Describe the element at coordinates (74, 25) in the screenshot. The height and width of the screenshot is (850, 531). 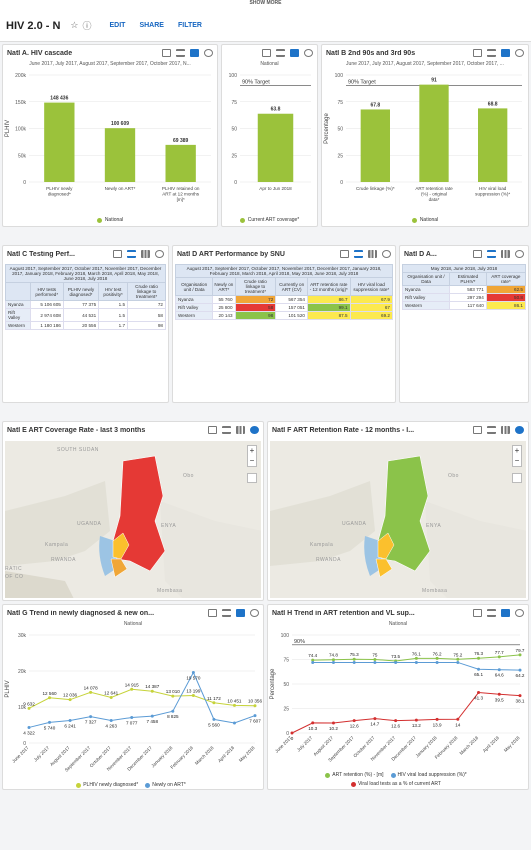
I see `star-icon: ☆` at that location.